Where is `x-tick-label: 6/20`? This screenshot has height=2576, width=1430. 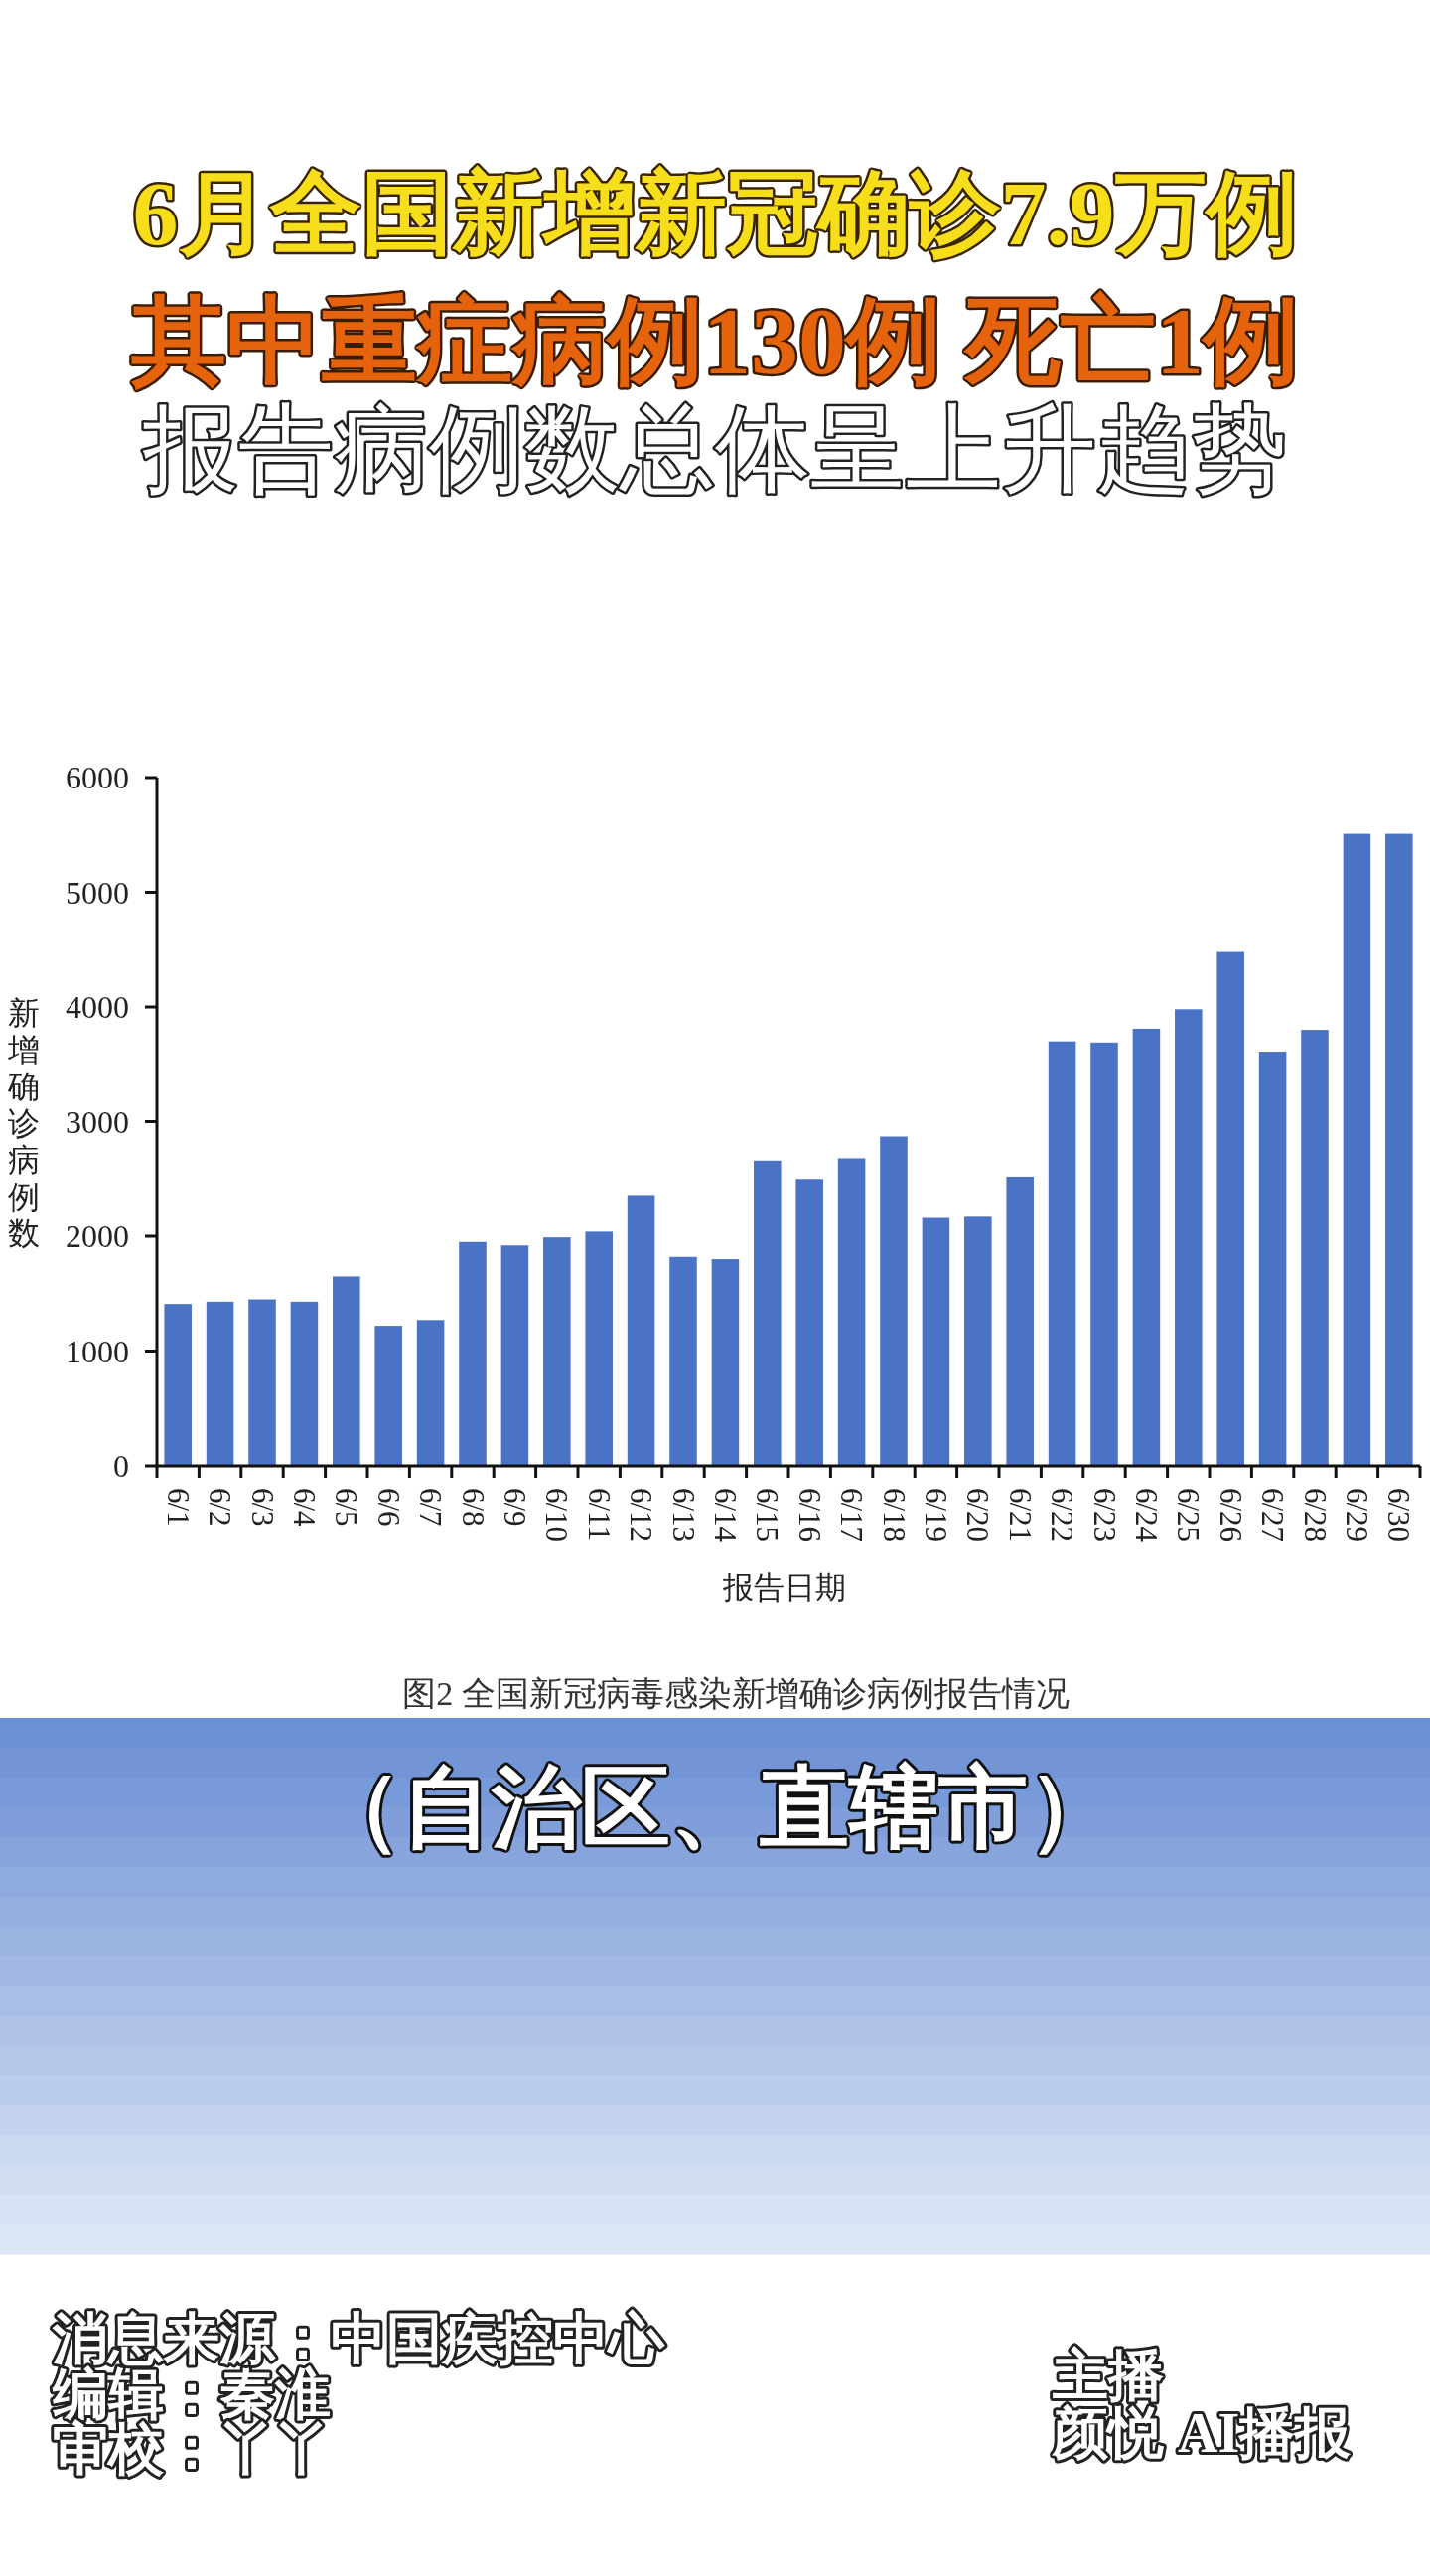 x-tick-label: 6/20 is located at coordinates (978, 1516).